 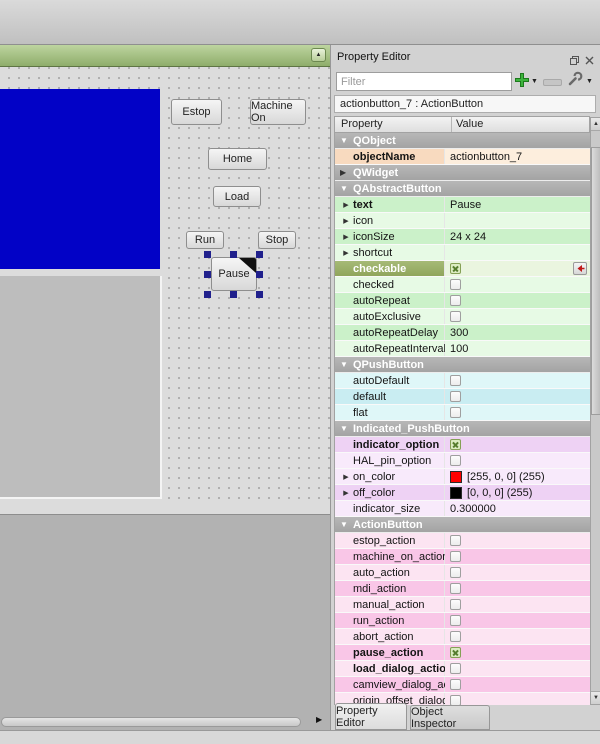 I want to click on remove-dynamic-property-button, so click(x=552, y=82).